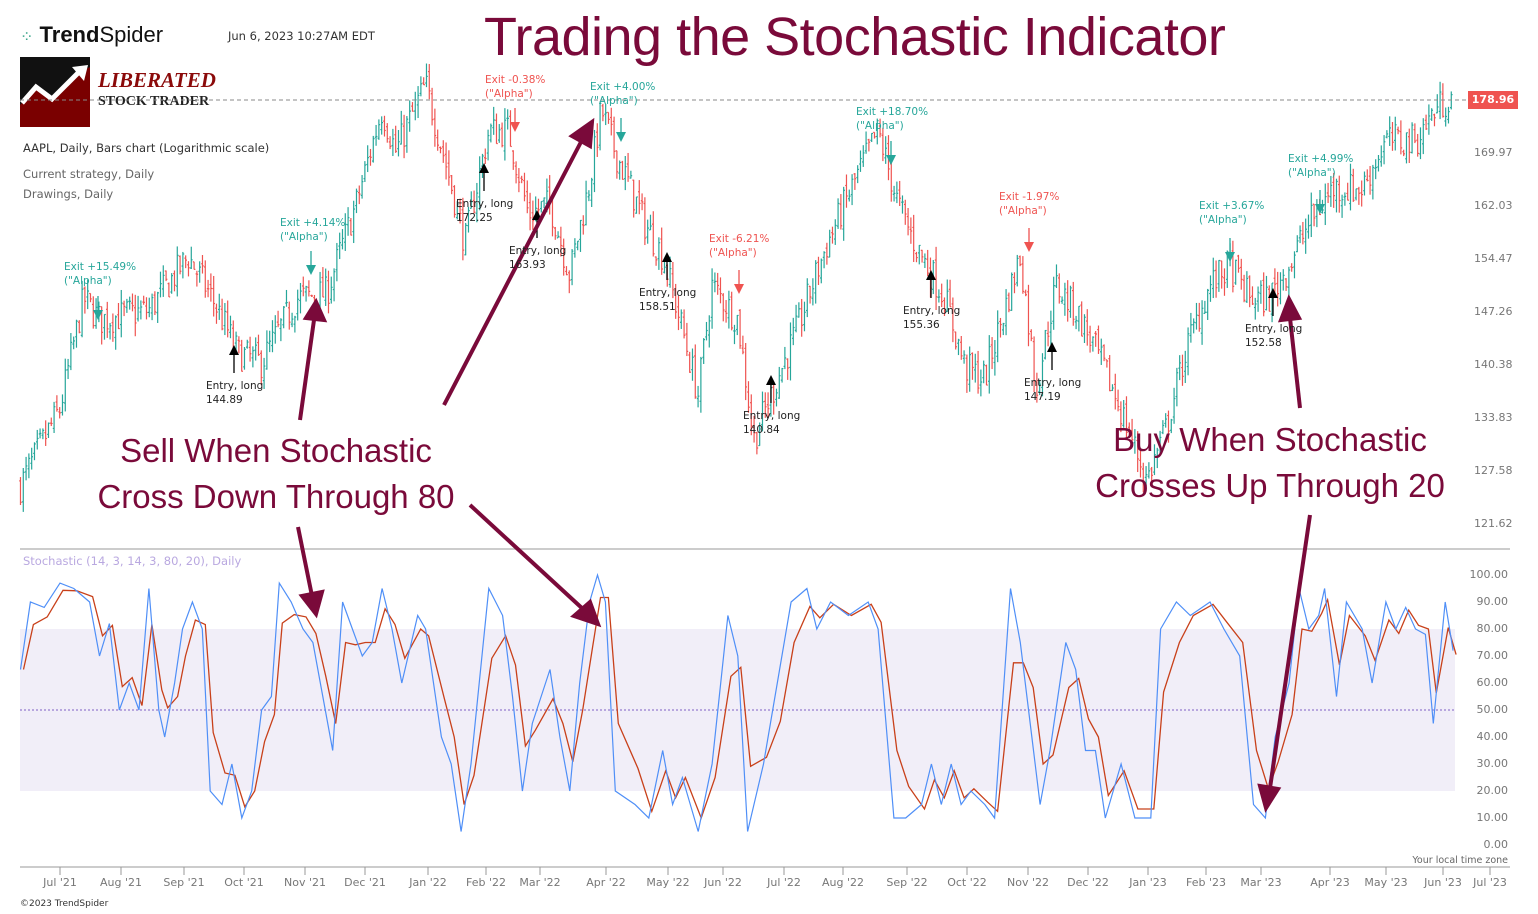 The image size is (1538, 914). What do you see at coordinates (64, 904) in the screenshot?
I see `copyright: ©2023 TrendSpider` at bounding box center [64, 904].